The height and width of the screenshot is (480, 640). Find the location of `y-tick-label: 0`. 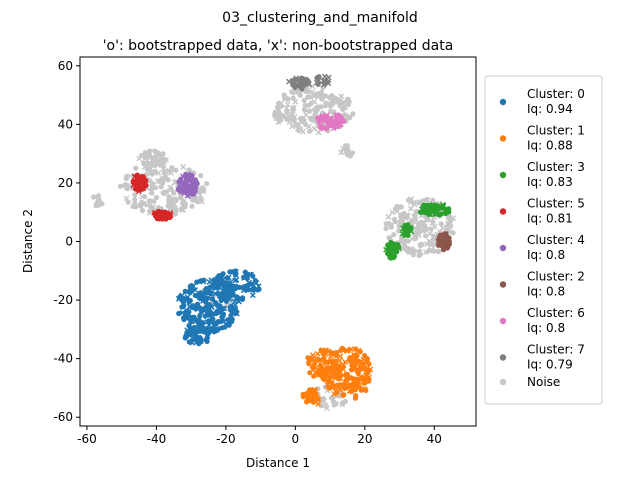

y-tick-label: 0 is located at coordinates (69, 242).